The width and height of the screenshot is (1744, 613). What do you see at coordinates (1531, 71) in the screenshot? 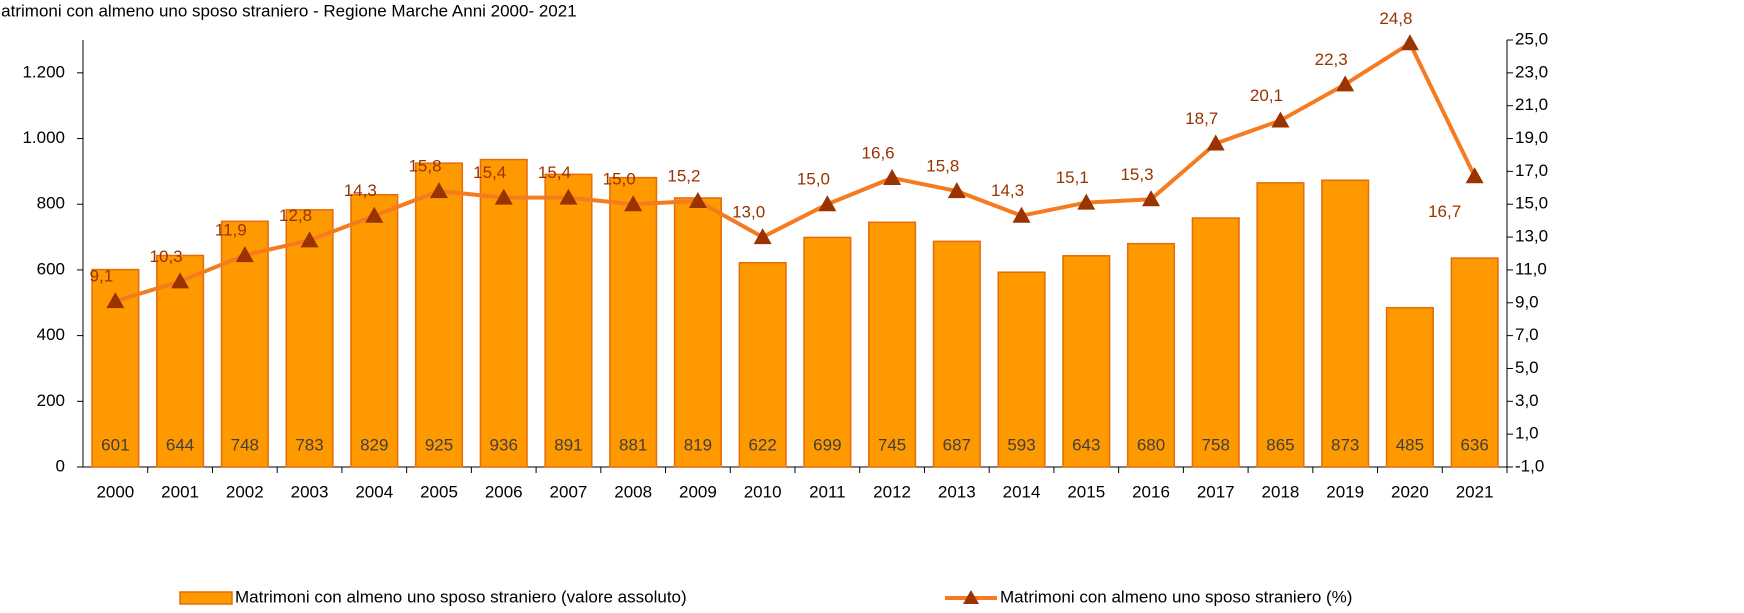
I see `y2-tick-label: 23,0` at bounding box center [1531, 71].